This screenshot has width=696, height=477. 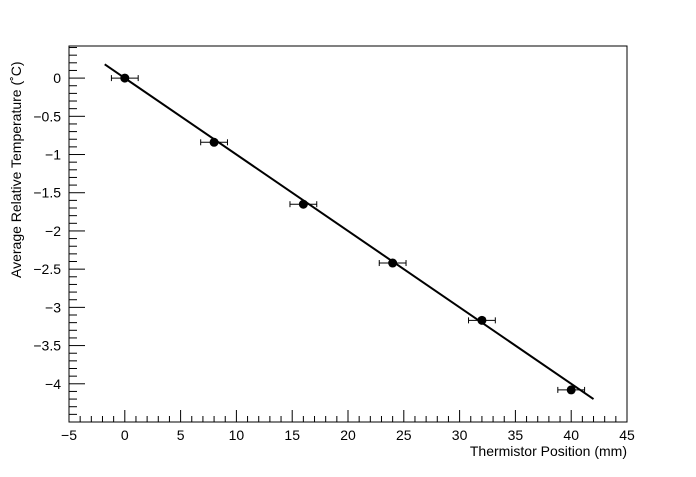 I want to click on x-tick-label: 25, so click(x=404, y=435).